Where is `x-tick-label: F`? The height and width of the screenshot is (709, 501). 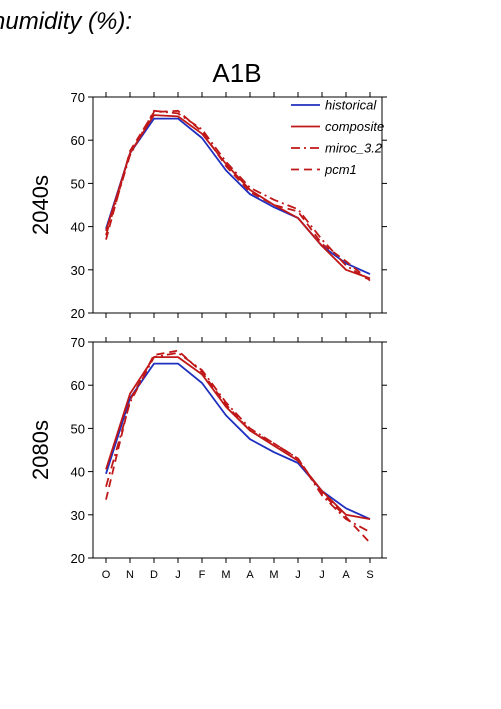 x-tick-label: F is located at coordinates (202, 575).